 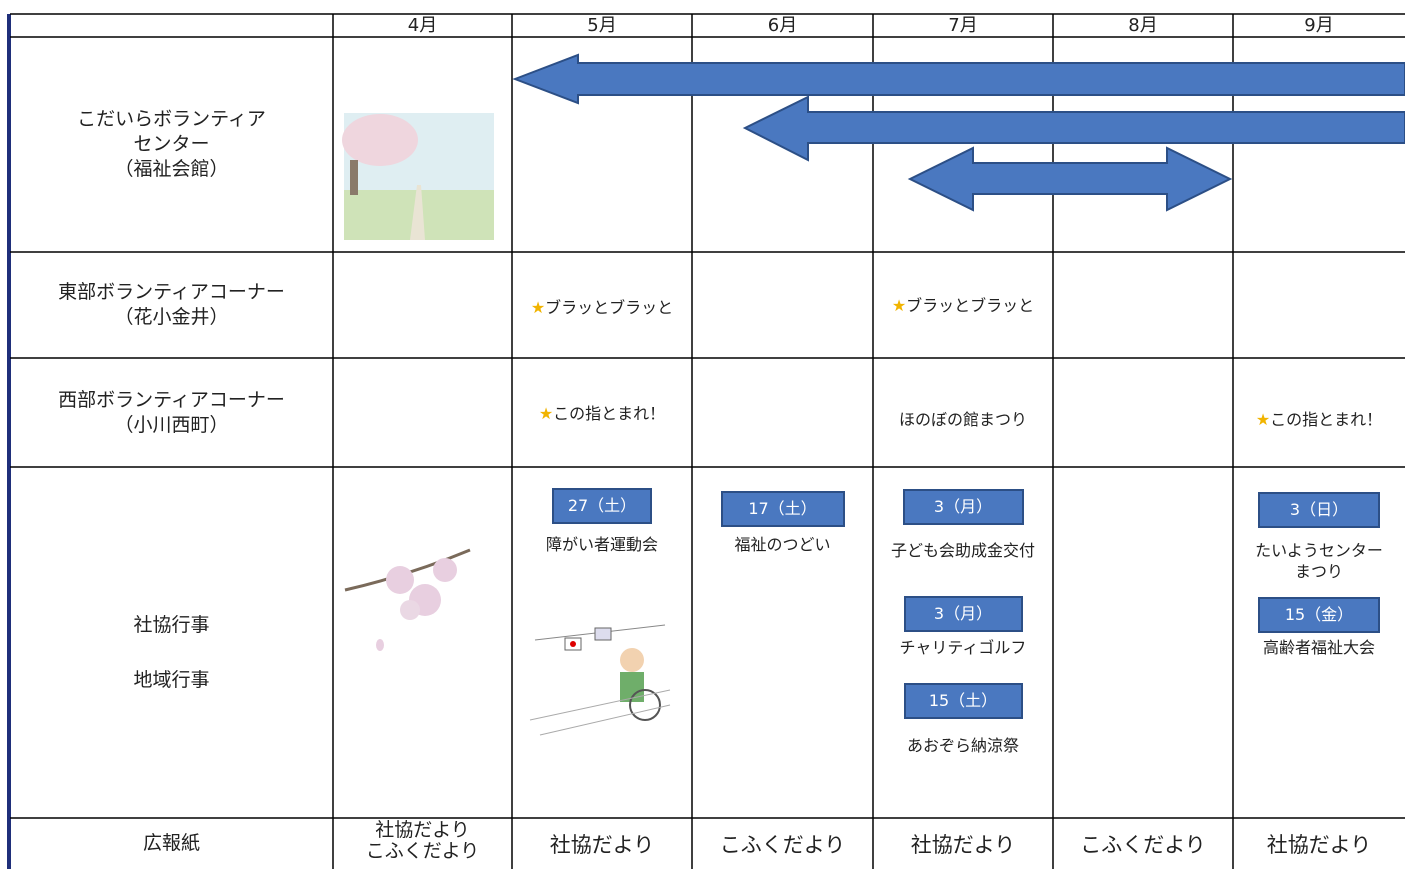 What do you see at coordinates (1319, 615) in the screenshot?
I see `date-badge: 15（金）` at bounding box center [1319, 615].